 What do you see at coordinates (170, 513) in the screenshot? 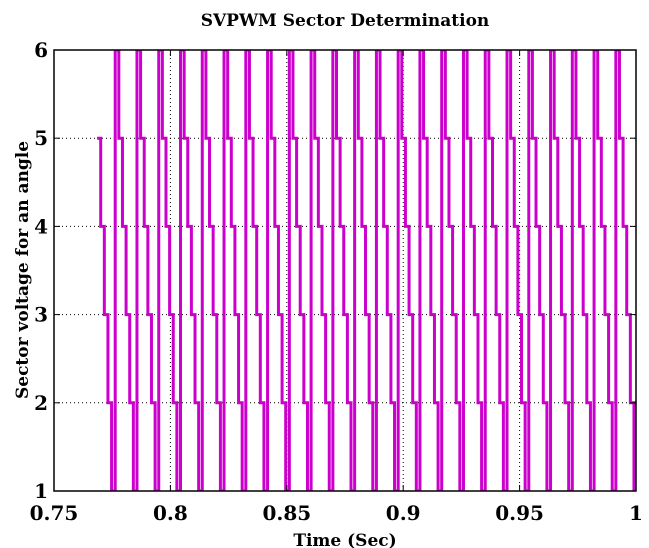
I see `x-tick-label: 0.8` at bounding box center [170, 513].